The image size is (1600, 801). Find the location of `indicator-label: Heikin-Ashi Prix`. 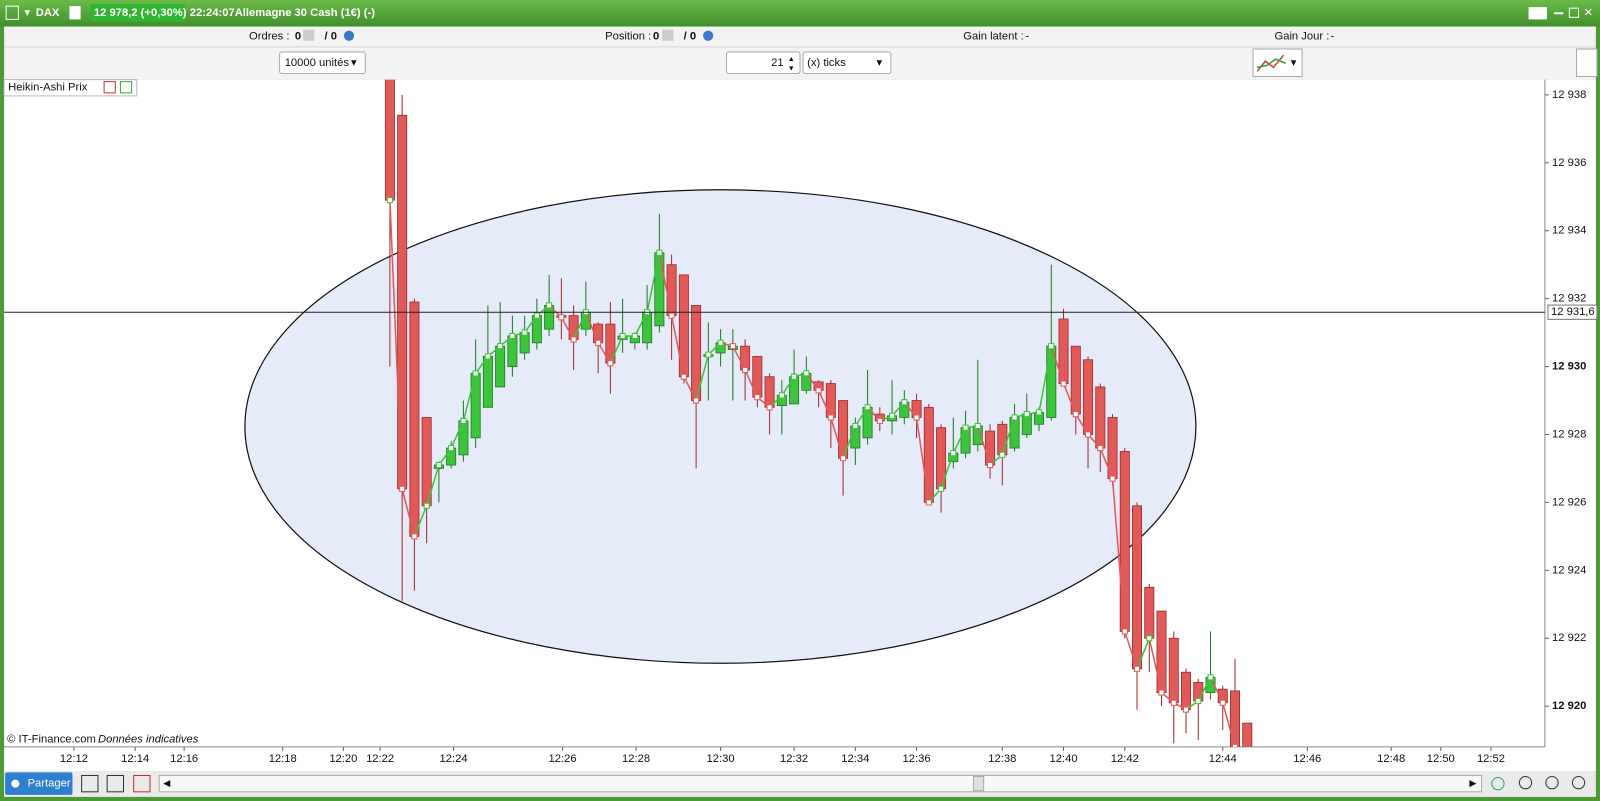

indicator-label: Heikin-Ashi Prix is located at coordinates (48, 88).